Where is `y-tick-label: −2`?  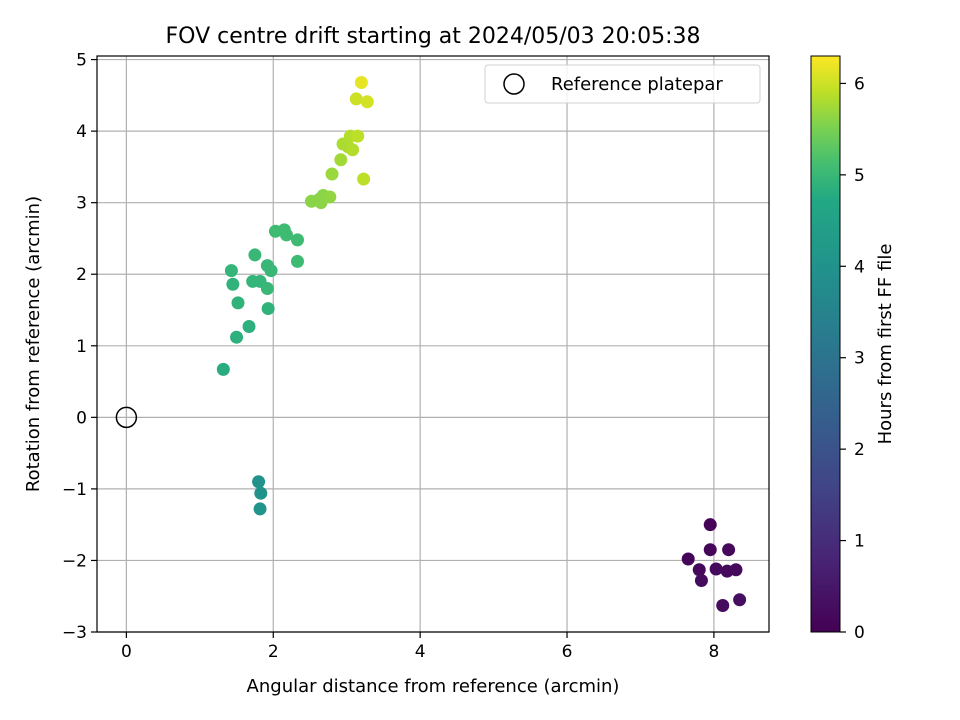 y-tick-label: −2 is located at coordinates (74, 561).